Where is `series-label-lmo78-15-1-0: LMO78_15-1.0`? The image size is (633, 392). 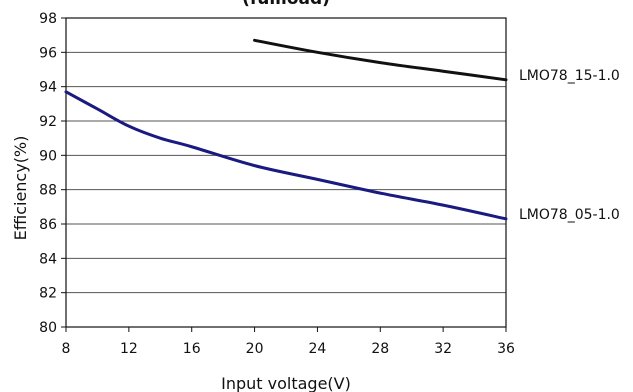 series-label-lmo78-15-1-0: LMO78_15-1.0 is located at coordinates (569, 76).